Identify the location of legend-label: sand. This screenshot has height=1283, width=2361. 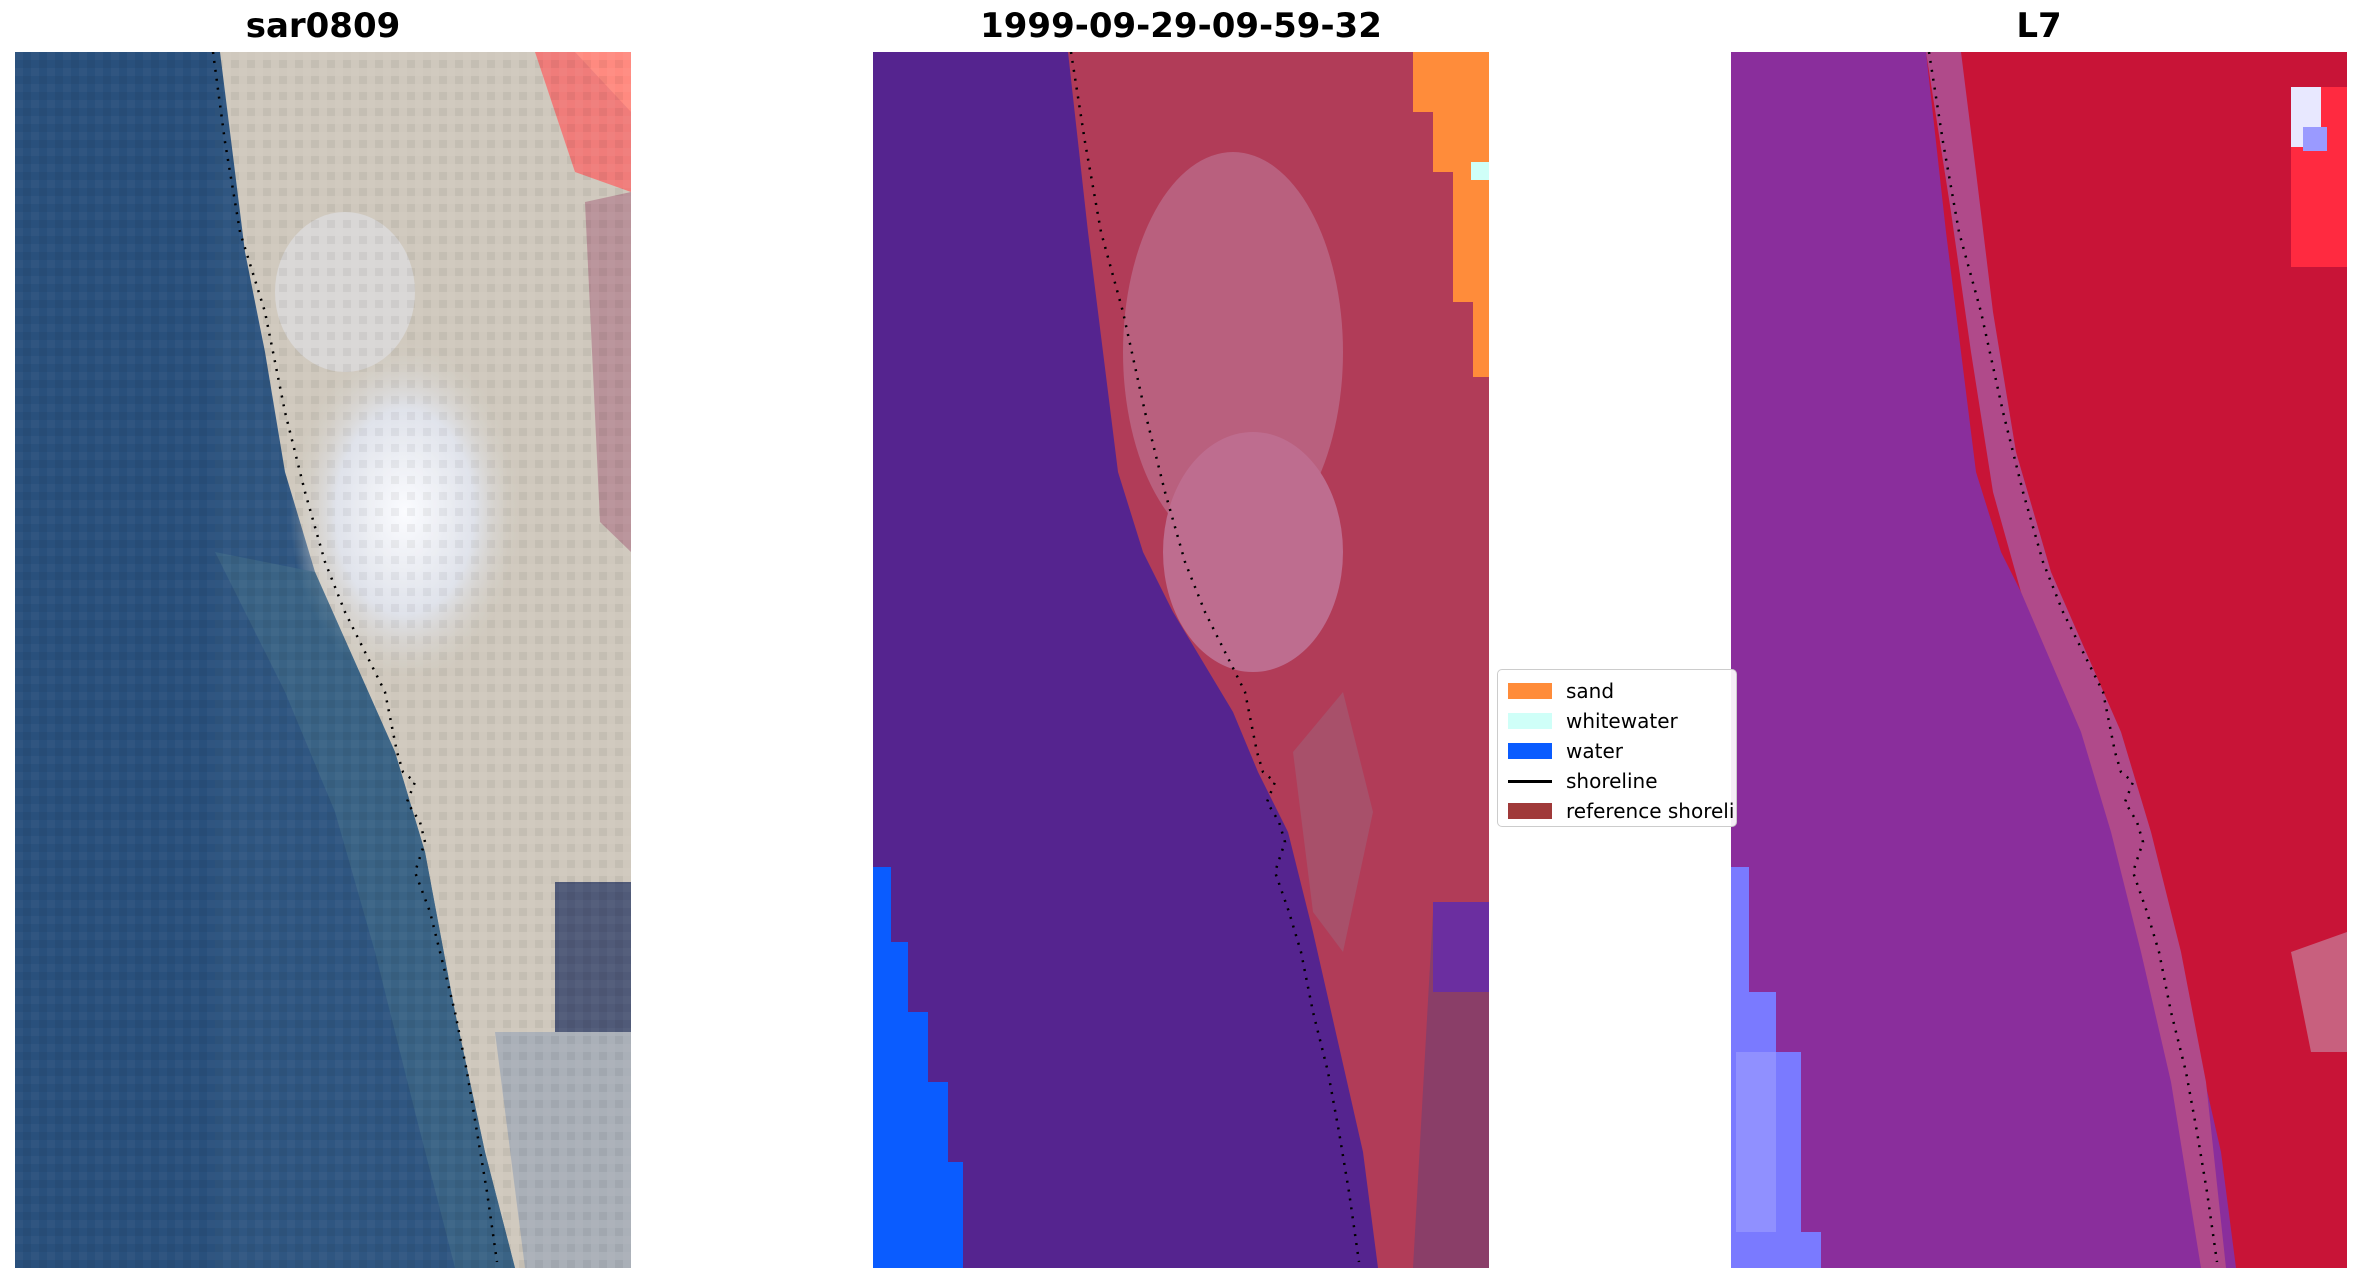
(1590, 691).